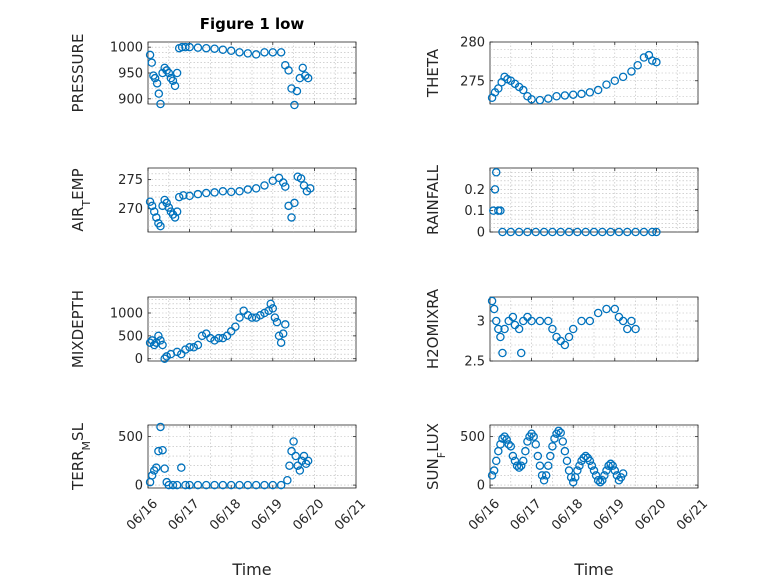 Image resolution: width=778 pixels, height=583 pixels. Describe the element at coordinates (474, 362) in the screenshot. I see `y-tick-label: 2.5` at that location.